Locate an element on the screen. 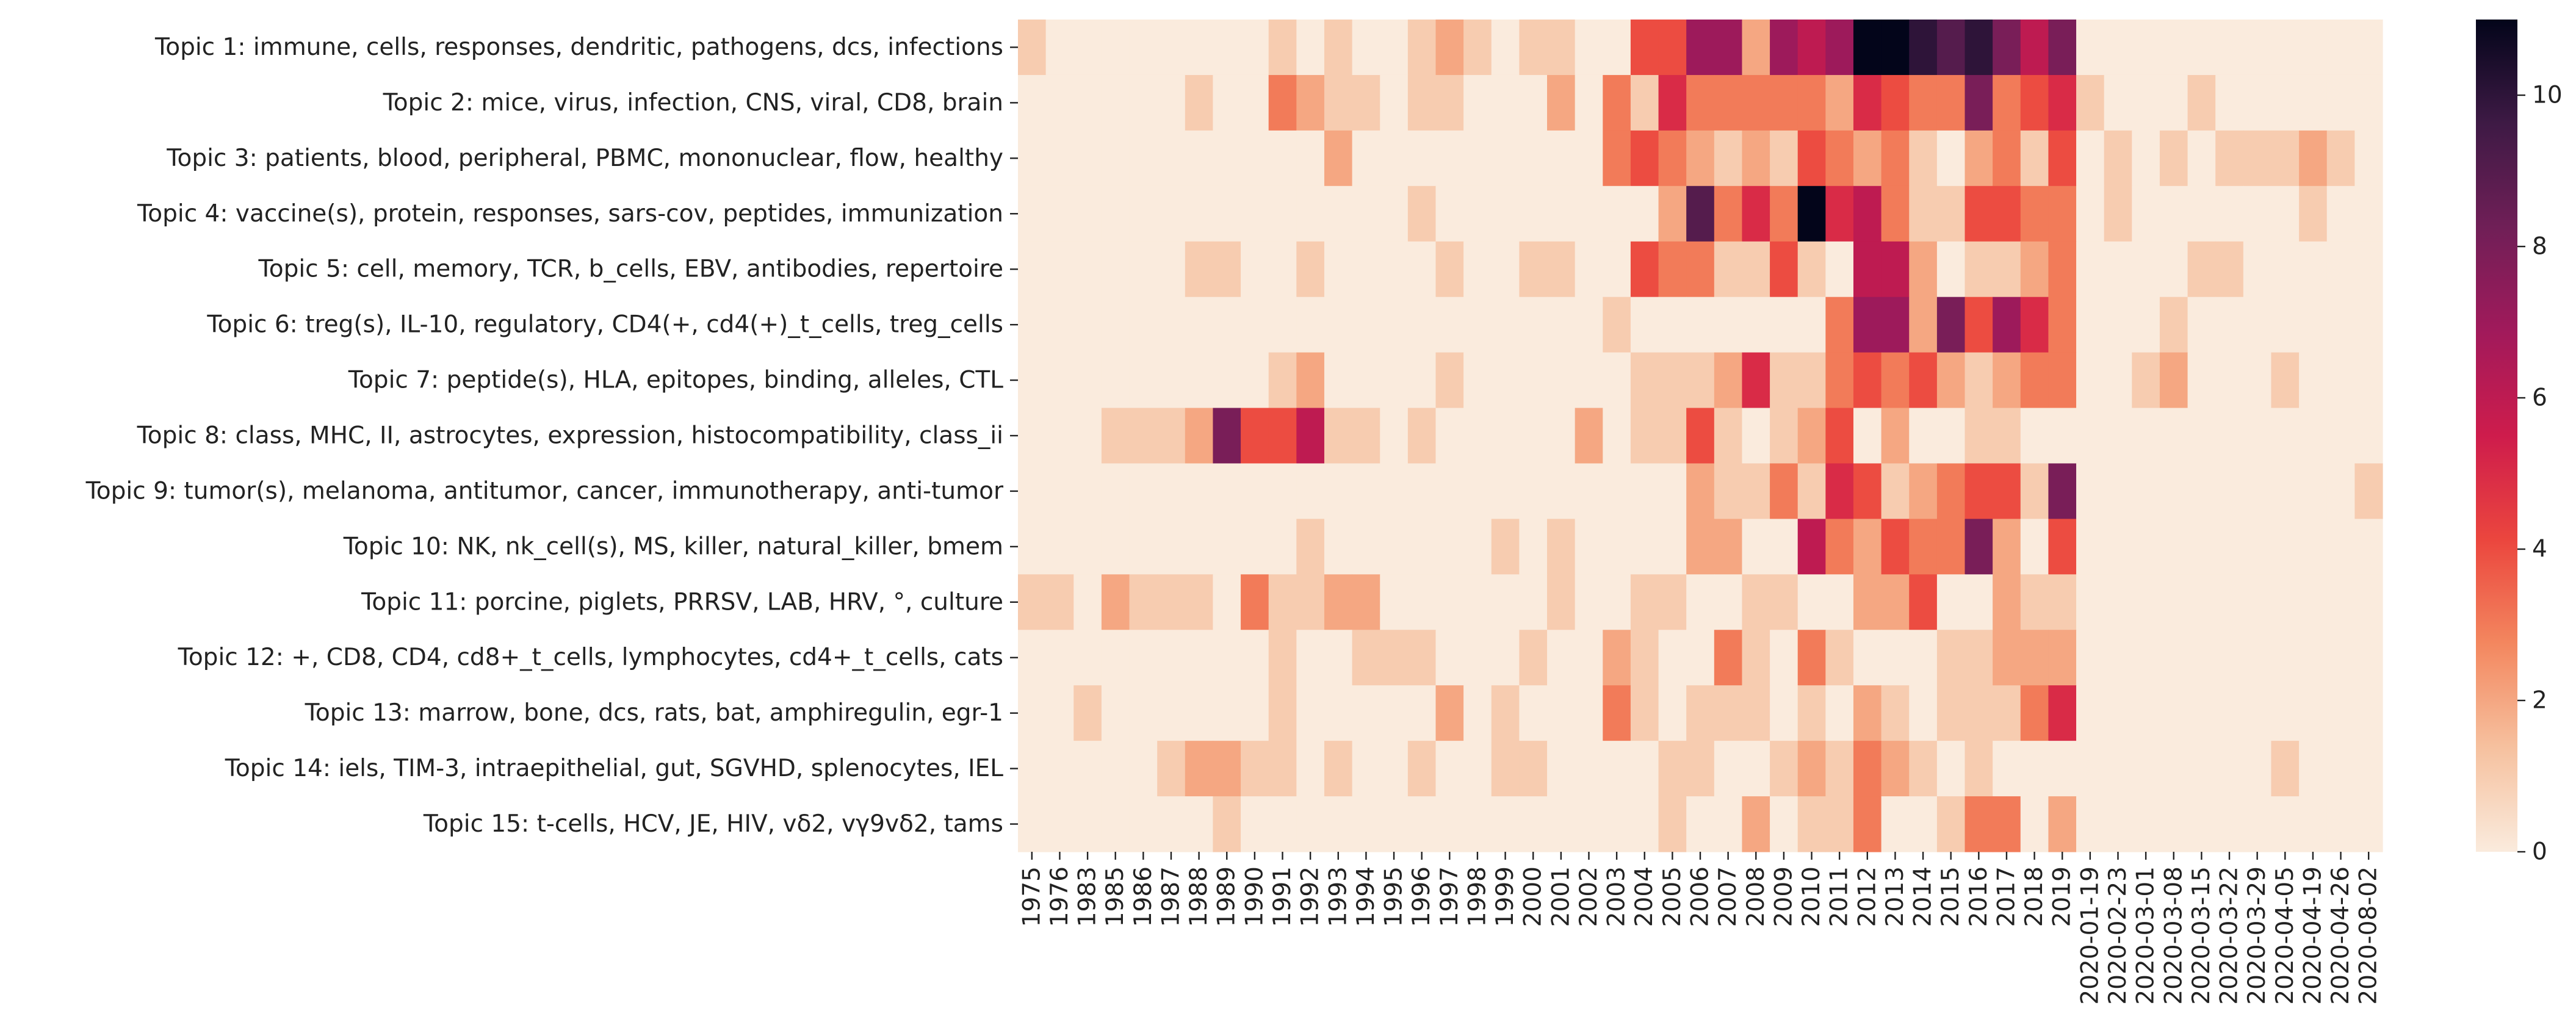  x-tick-label: 2013 is located at coordinates (1895, 896).